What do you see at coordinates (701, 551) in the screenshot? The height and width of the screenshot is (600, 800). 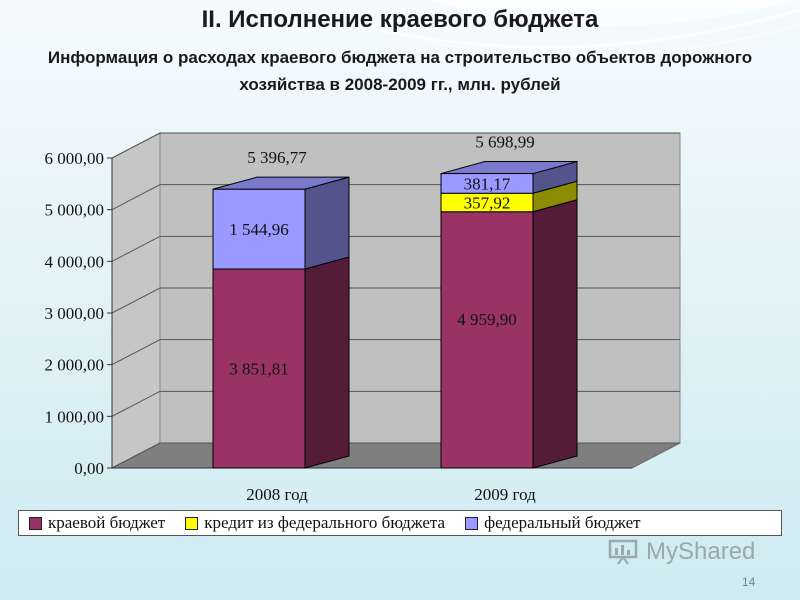 I see `logo-text: MyShared` at bounding box center [701, 551].